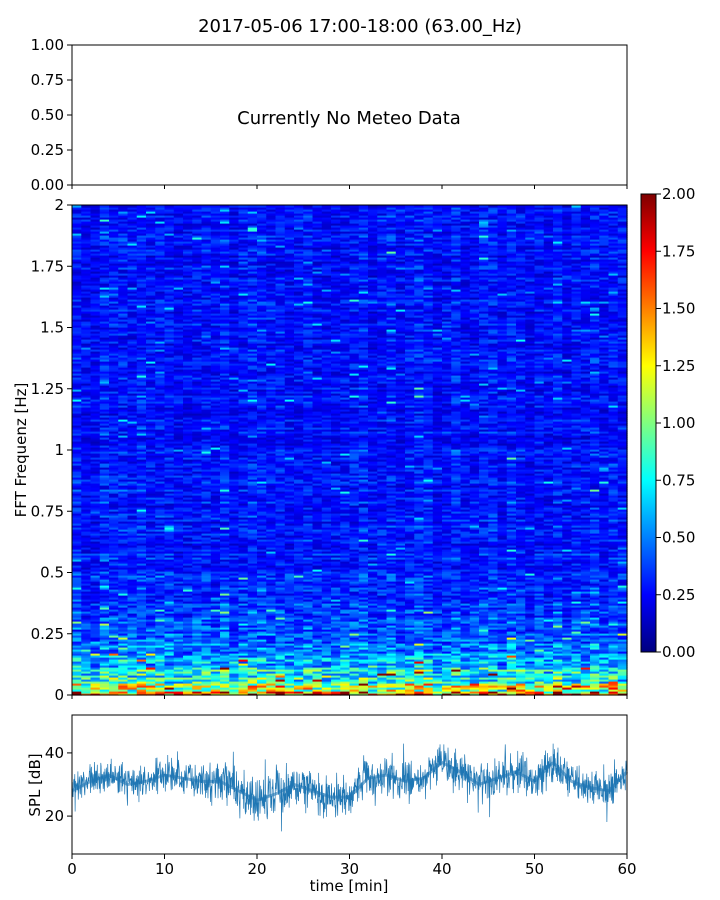 The width and height of the screenshot is (720, 900). Describe the element at coordinates (360, 26) in the screenshot. I see `chart-title: 2017-05-06 17:00-18:00 (63.00_Hz)` at that location.